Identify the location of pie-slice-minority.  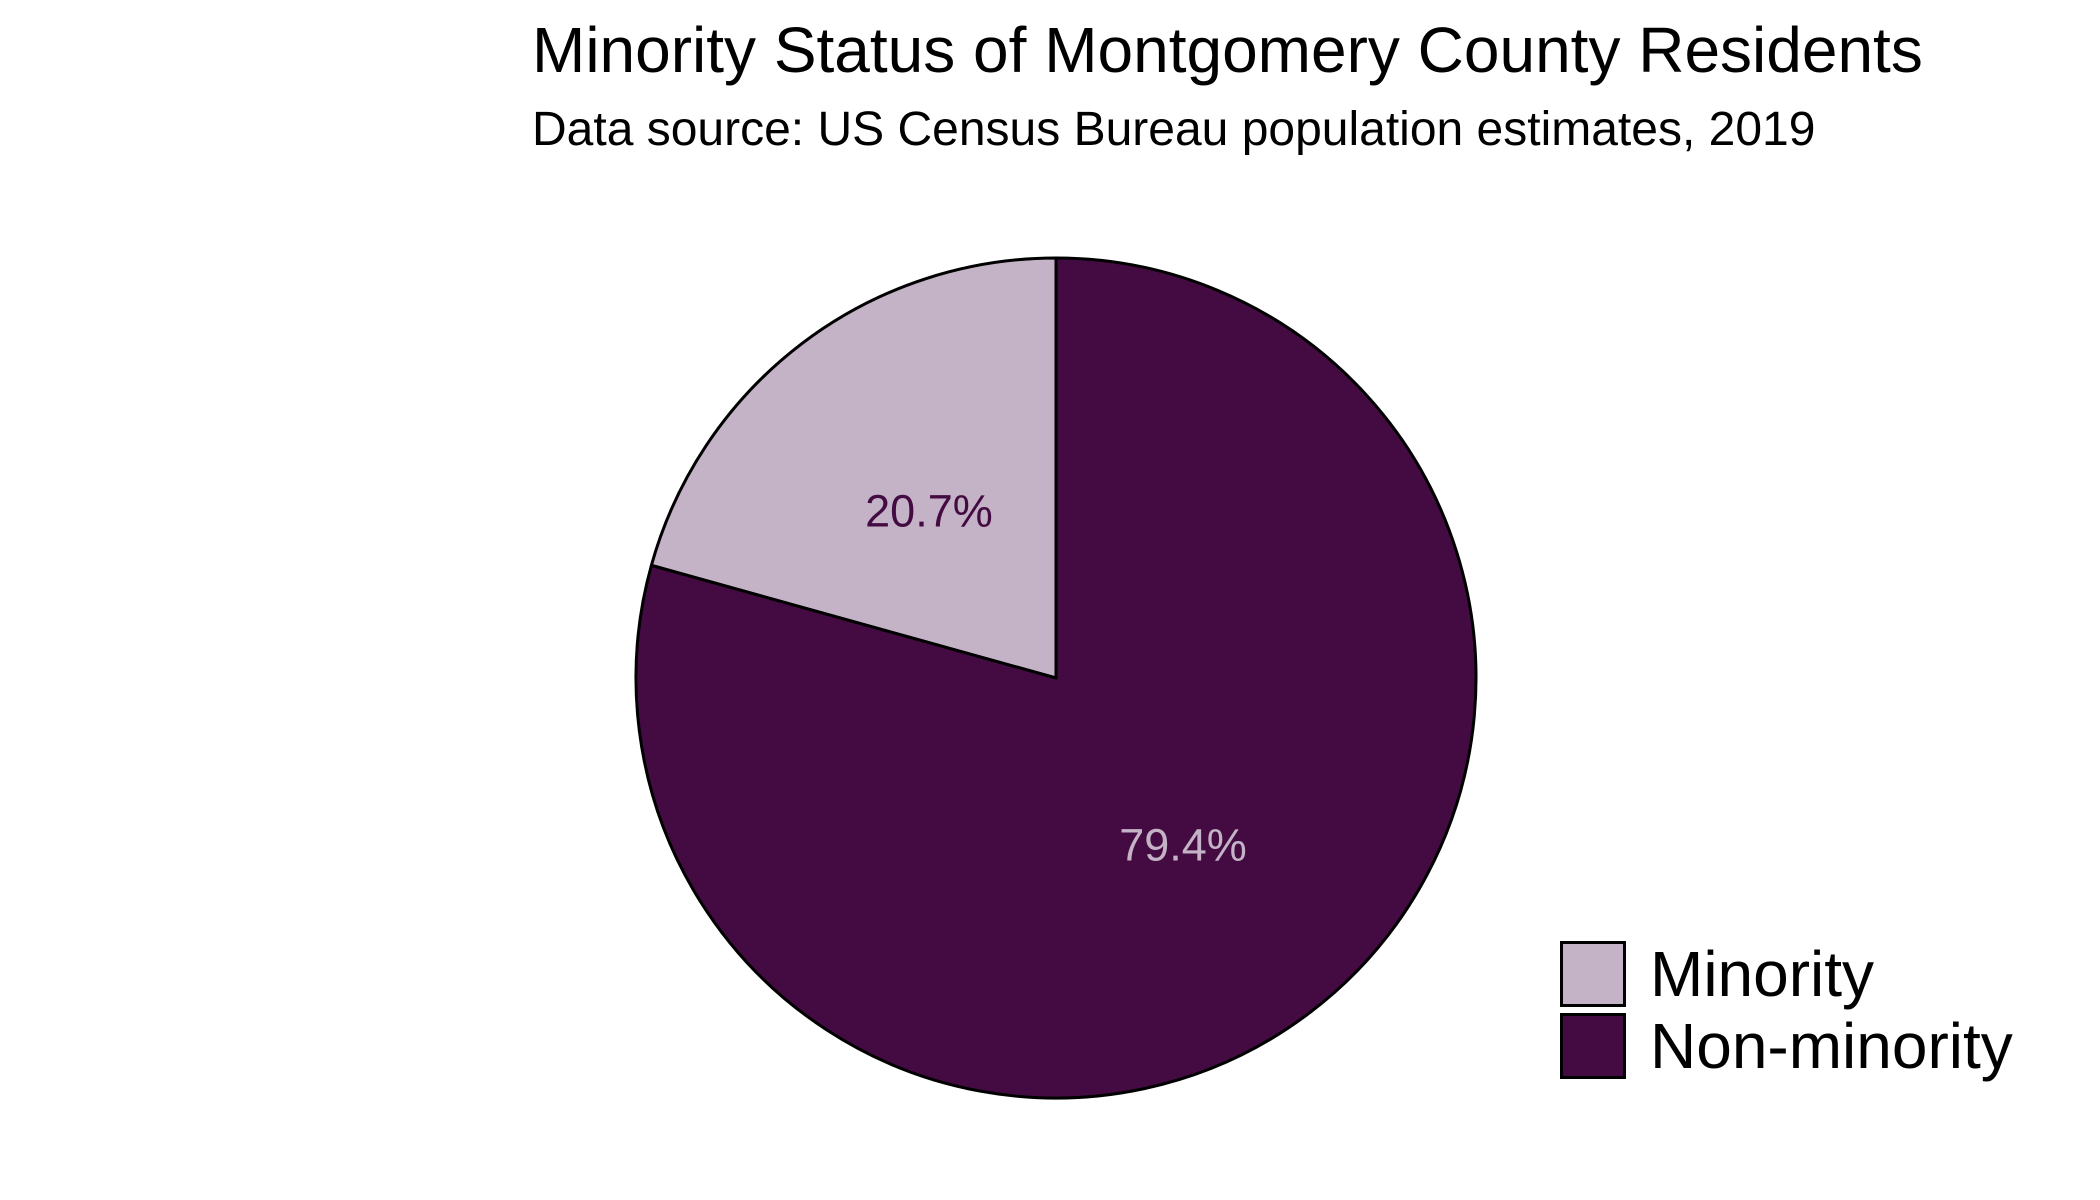
(853, 468).